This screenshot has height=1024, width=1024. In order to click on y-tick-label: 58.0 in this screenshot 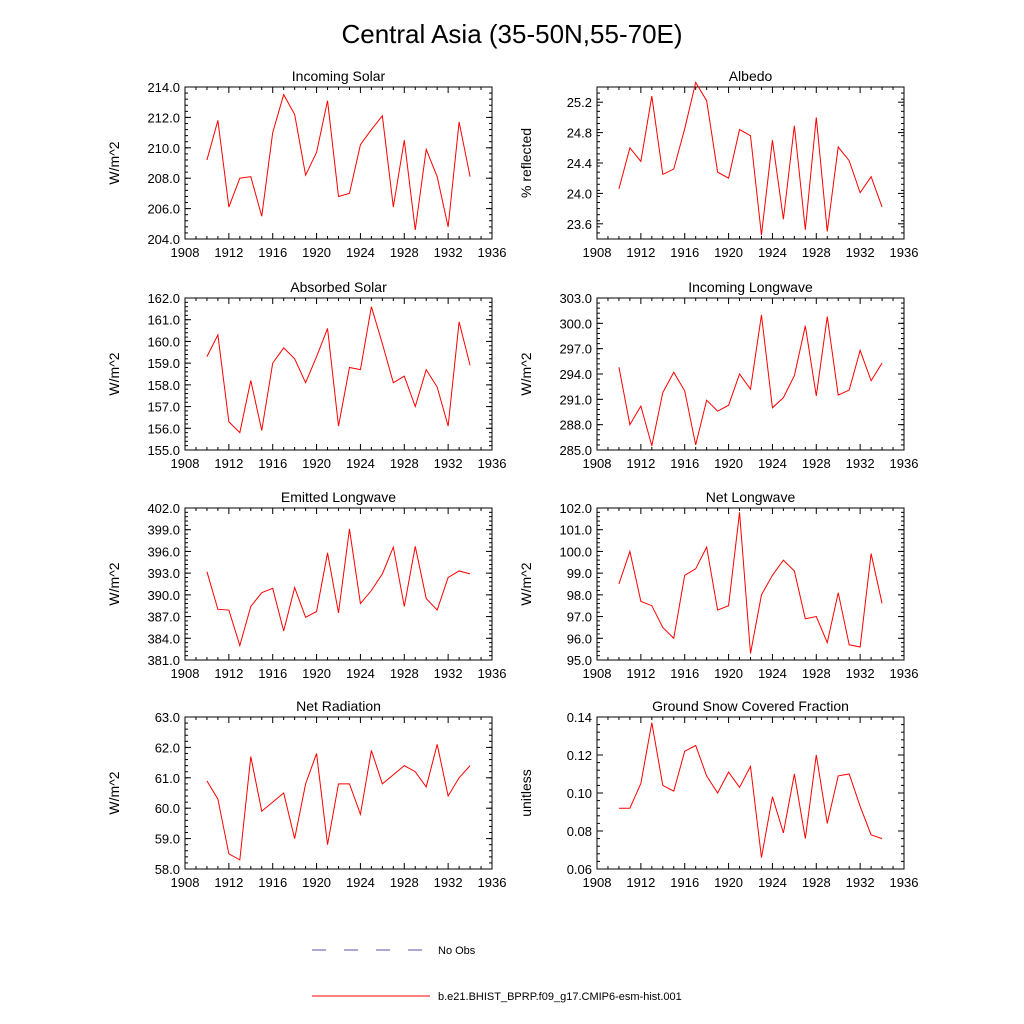, I will do `click(167, 869)`.